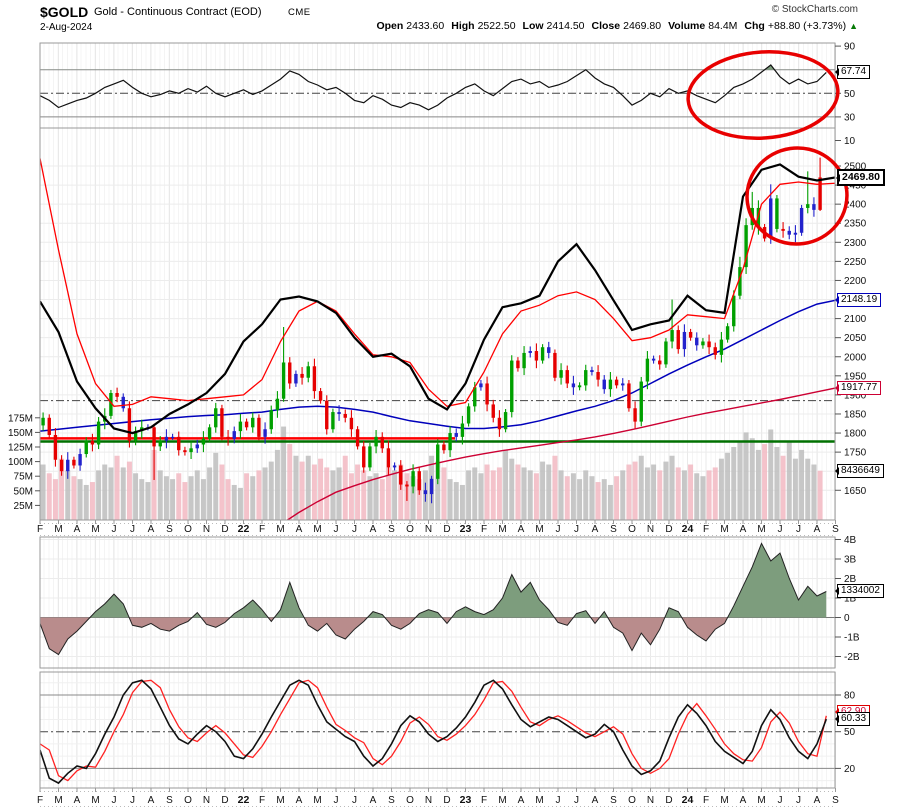 This screenshot has height=811, width=900. What do you see at coordinates (20, 462) in the screenshot?
I see `axis-label: 100M` at bounding box center [20, 462].